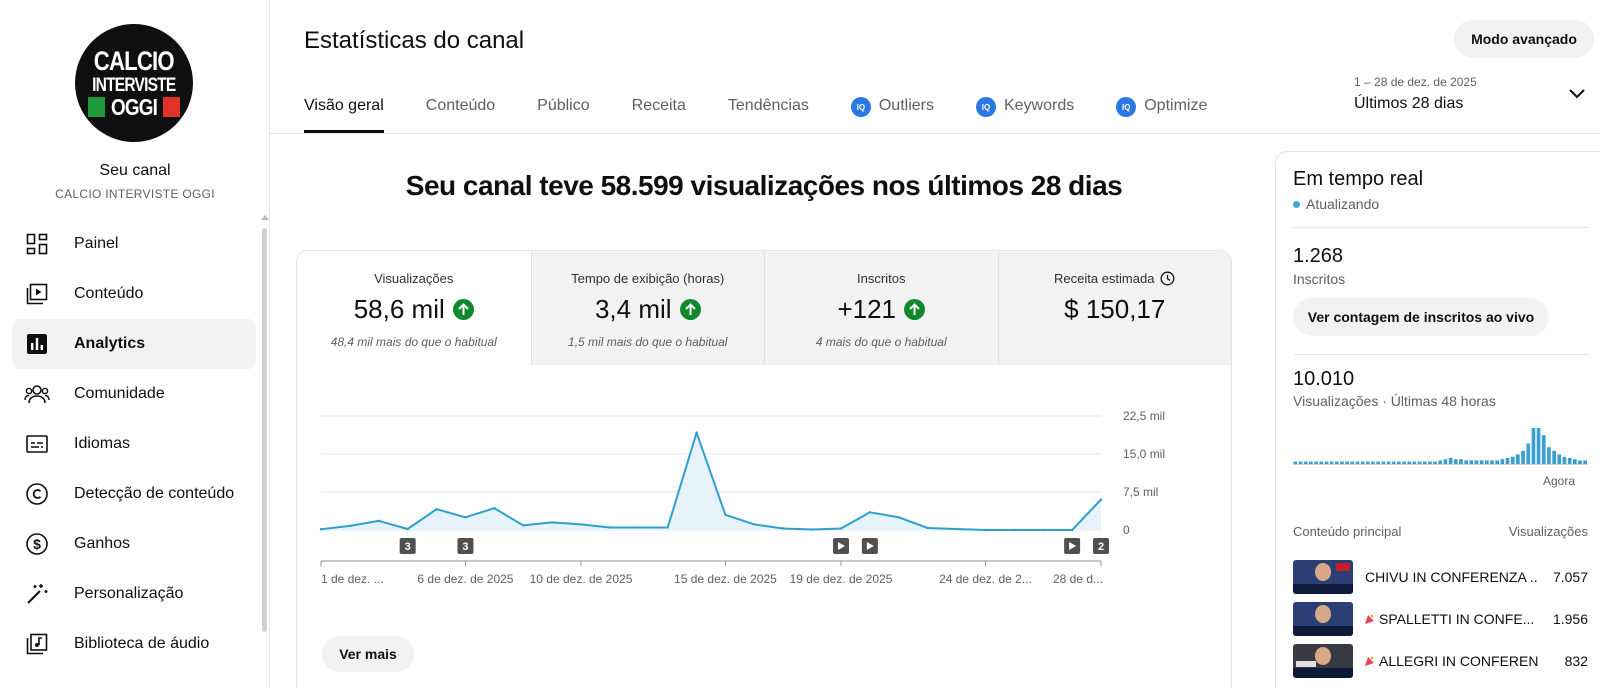 The image size is (1600, 689). What do you see at coordinates (1144, 416) in the screenshot?
I see `y-tick-label: 22,5 mil` at bounding box center [1144, 416].